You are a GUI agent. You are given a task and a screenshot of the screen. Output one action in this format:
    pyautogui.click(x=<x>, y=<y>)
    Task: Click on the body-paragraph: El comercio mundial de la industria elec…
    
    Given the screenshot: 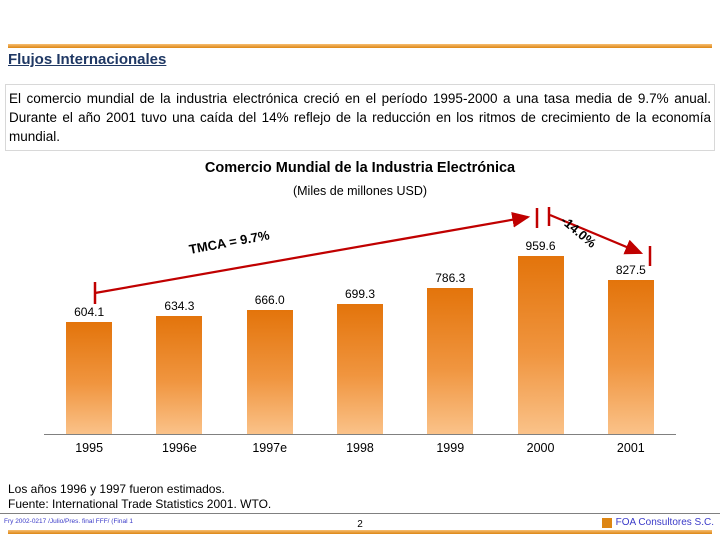 What is the action you would take?
    pyautogui.click(x=360, y=117)
    